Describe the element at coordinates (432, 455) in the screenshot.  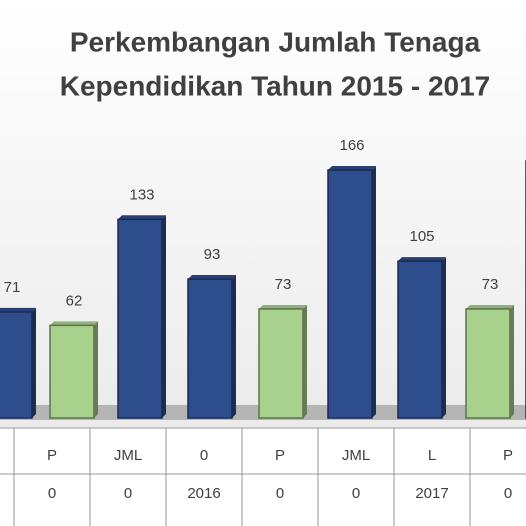
I see `table-cell: L` at that location.